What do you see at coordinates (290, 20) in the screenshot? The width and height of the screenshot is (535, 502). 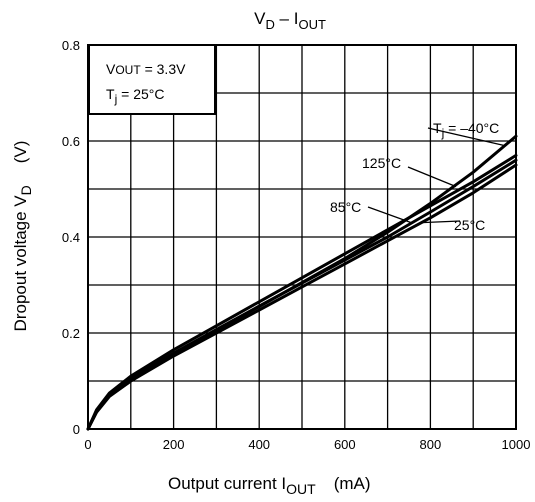 I see `chart-title: VD – IOUT` at bounding box center [290, 20].